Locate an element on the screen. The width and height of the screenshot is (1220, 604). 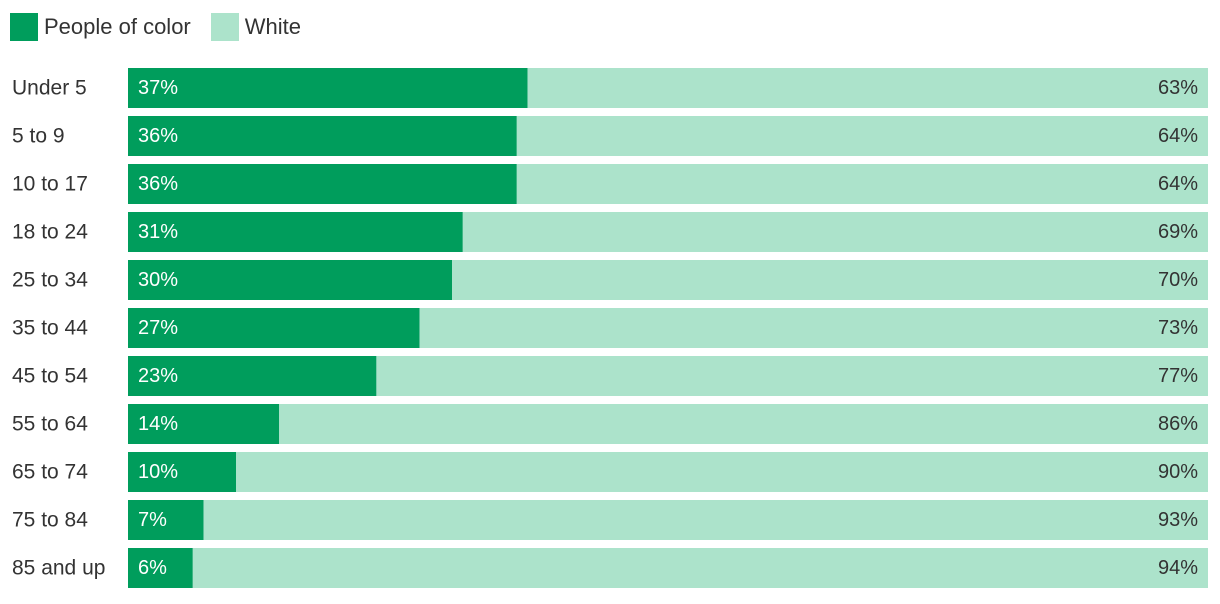
category-label-65-to-74: 65 to 74 is located at coordinates (50, 472).